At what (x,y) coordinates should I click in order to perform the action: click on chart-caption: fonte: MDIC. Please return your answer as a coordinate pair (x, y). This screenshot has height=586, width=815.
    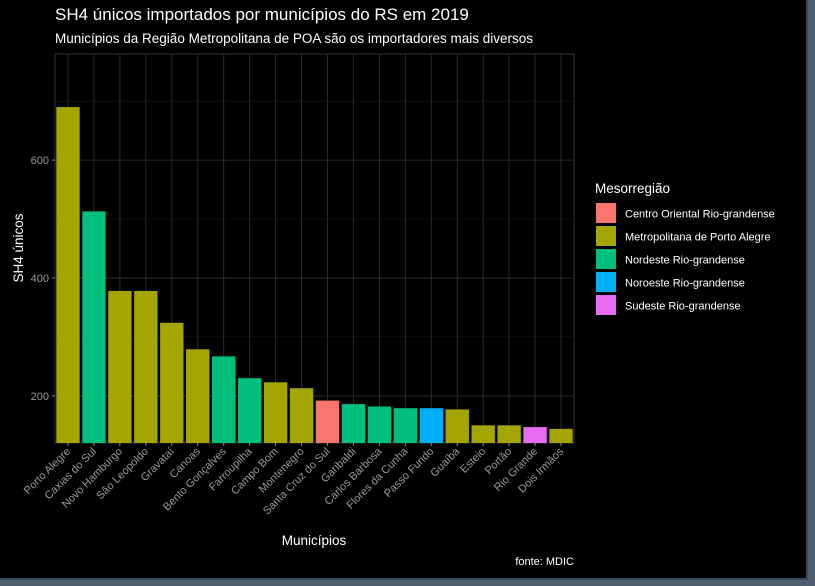
    Looking at the image, I should click on (544, 562).